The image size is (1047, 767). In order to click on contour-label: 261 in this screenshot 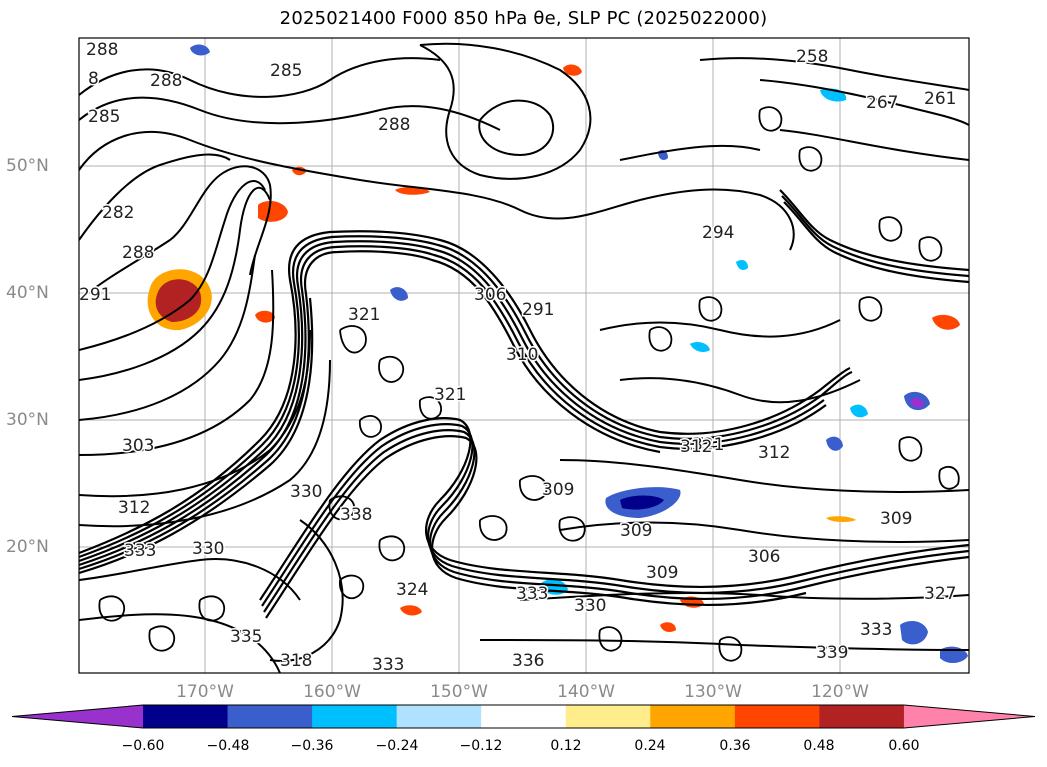, I will do `click(940, 99)`.